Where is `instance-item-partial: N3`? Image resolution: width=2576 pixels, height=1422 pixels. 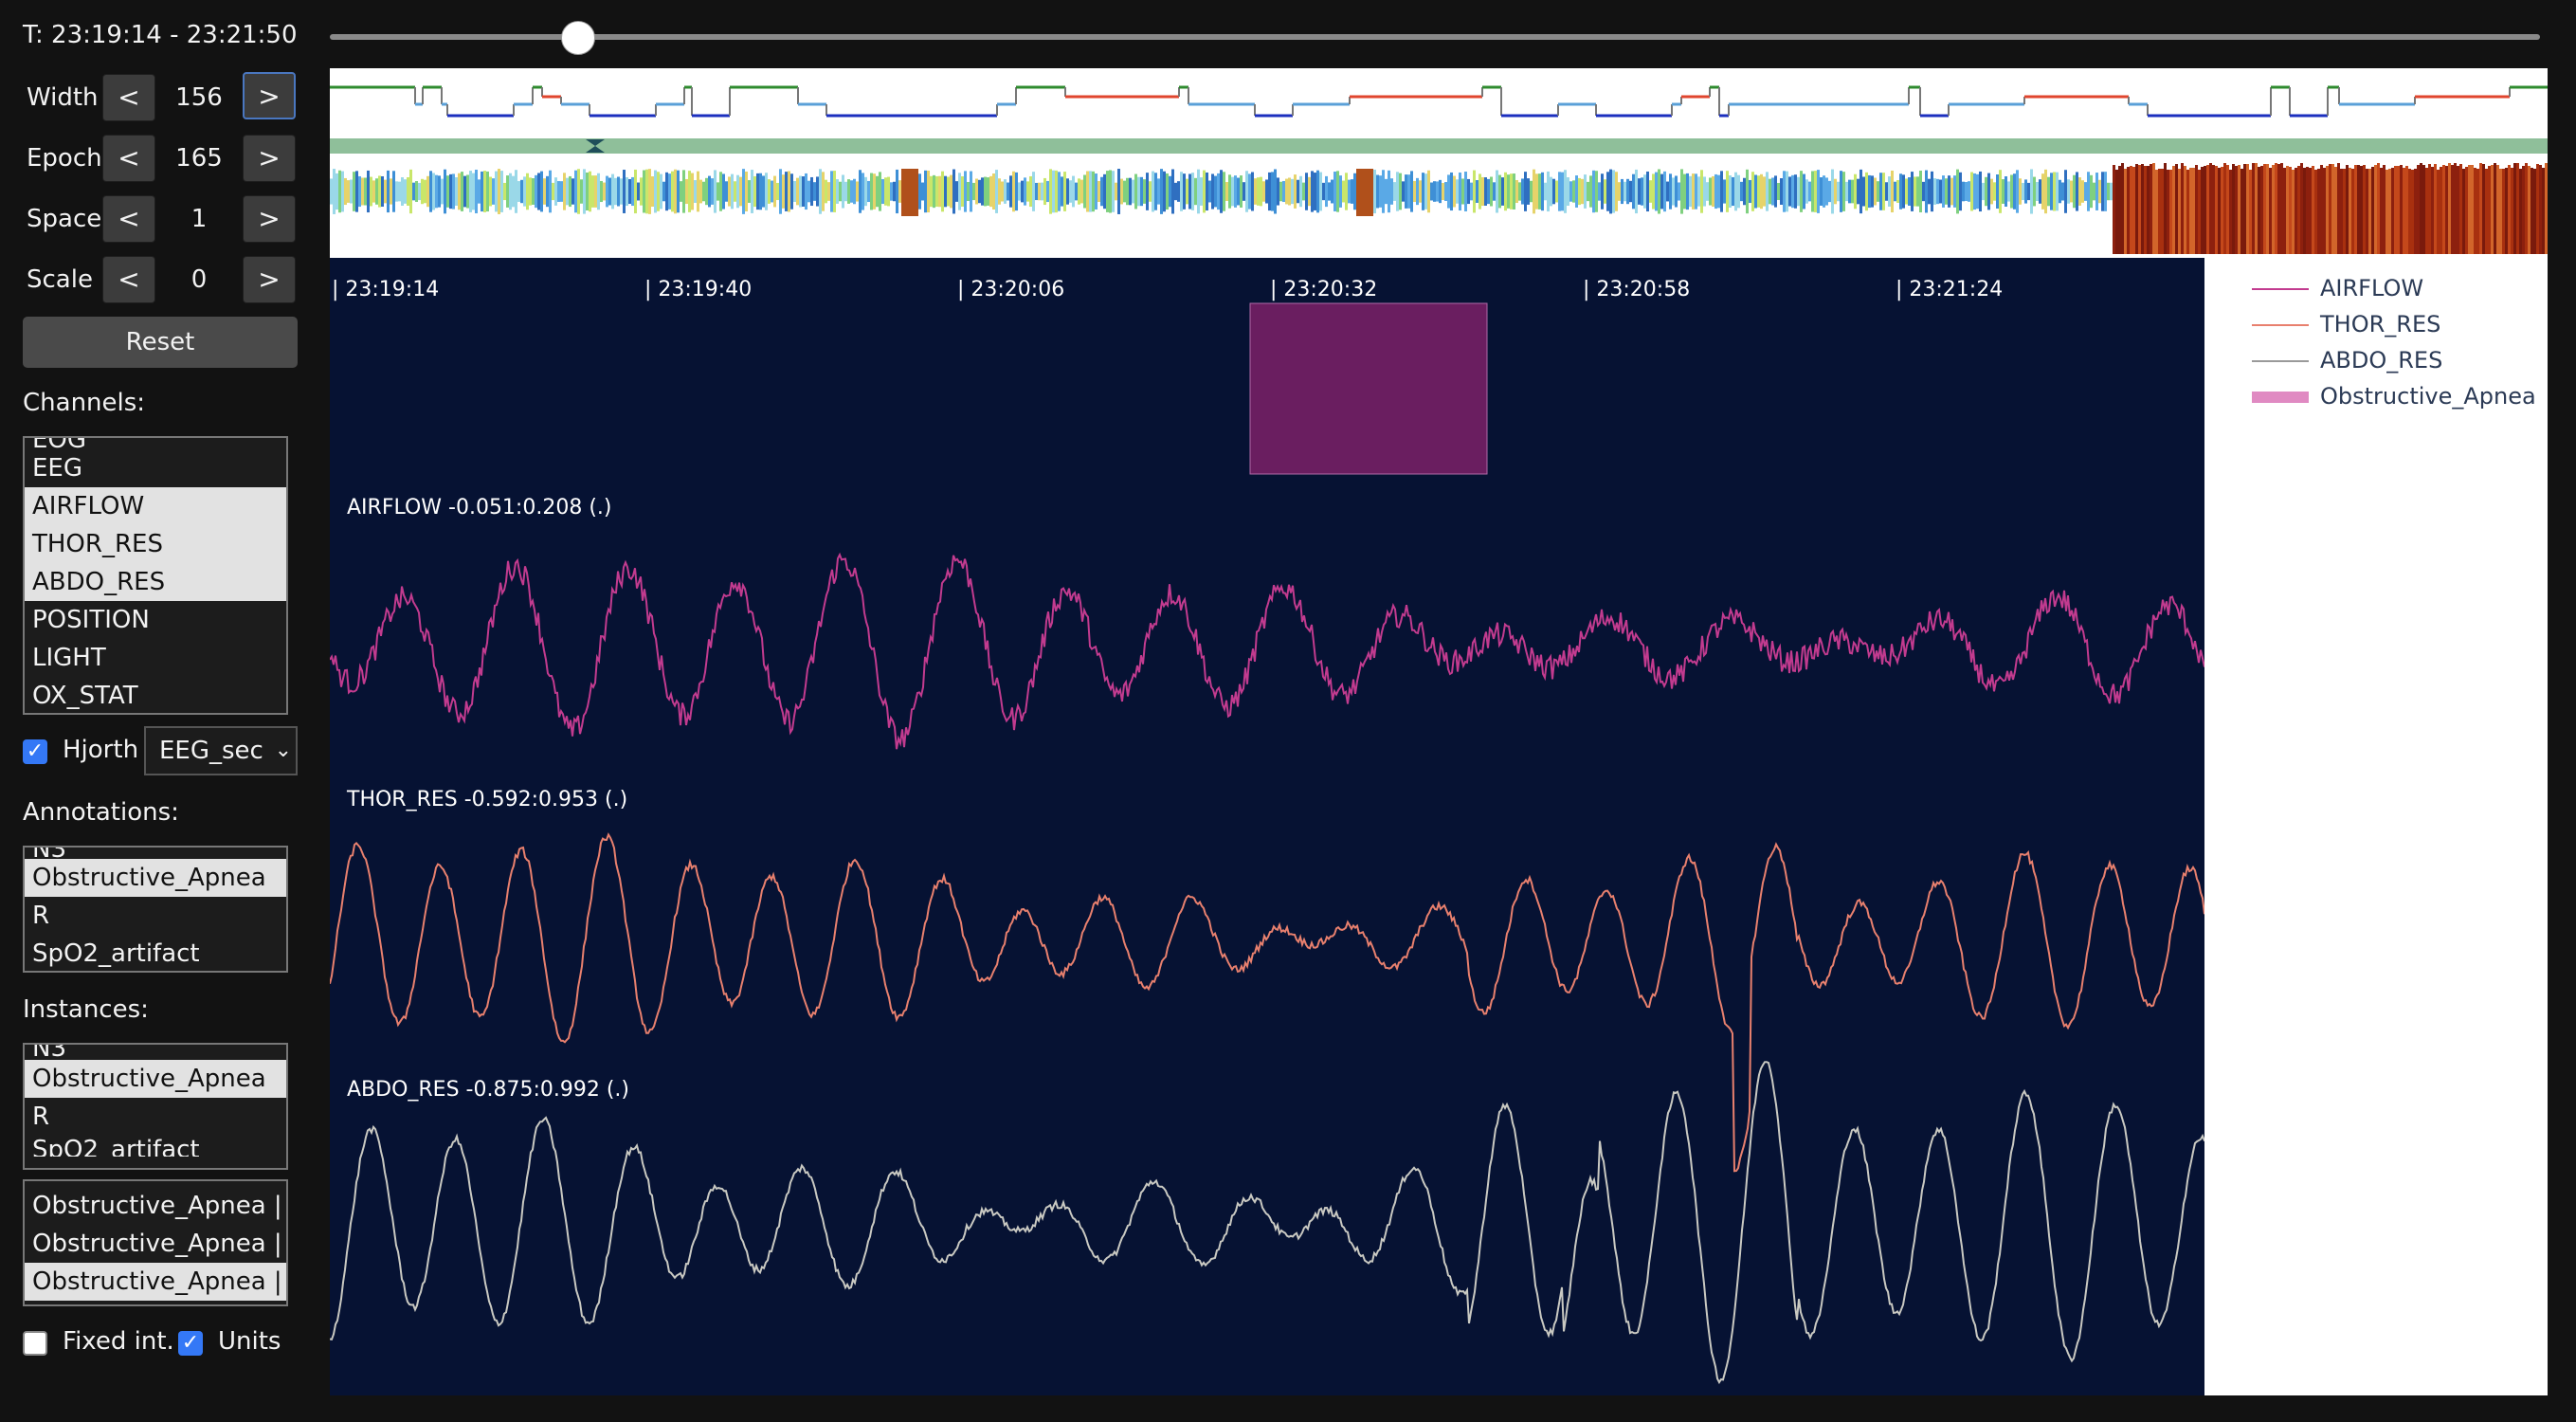 instance-item-partial: N3 is located at coordinates (49, 1052).